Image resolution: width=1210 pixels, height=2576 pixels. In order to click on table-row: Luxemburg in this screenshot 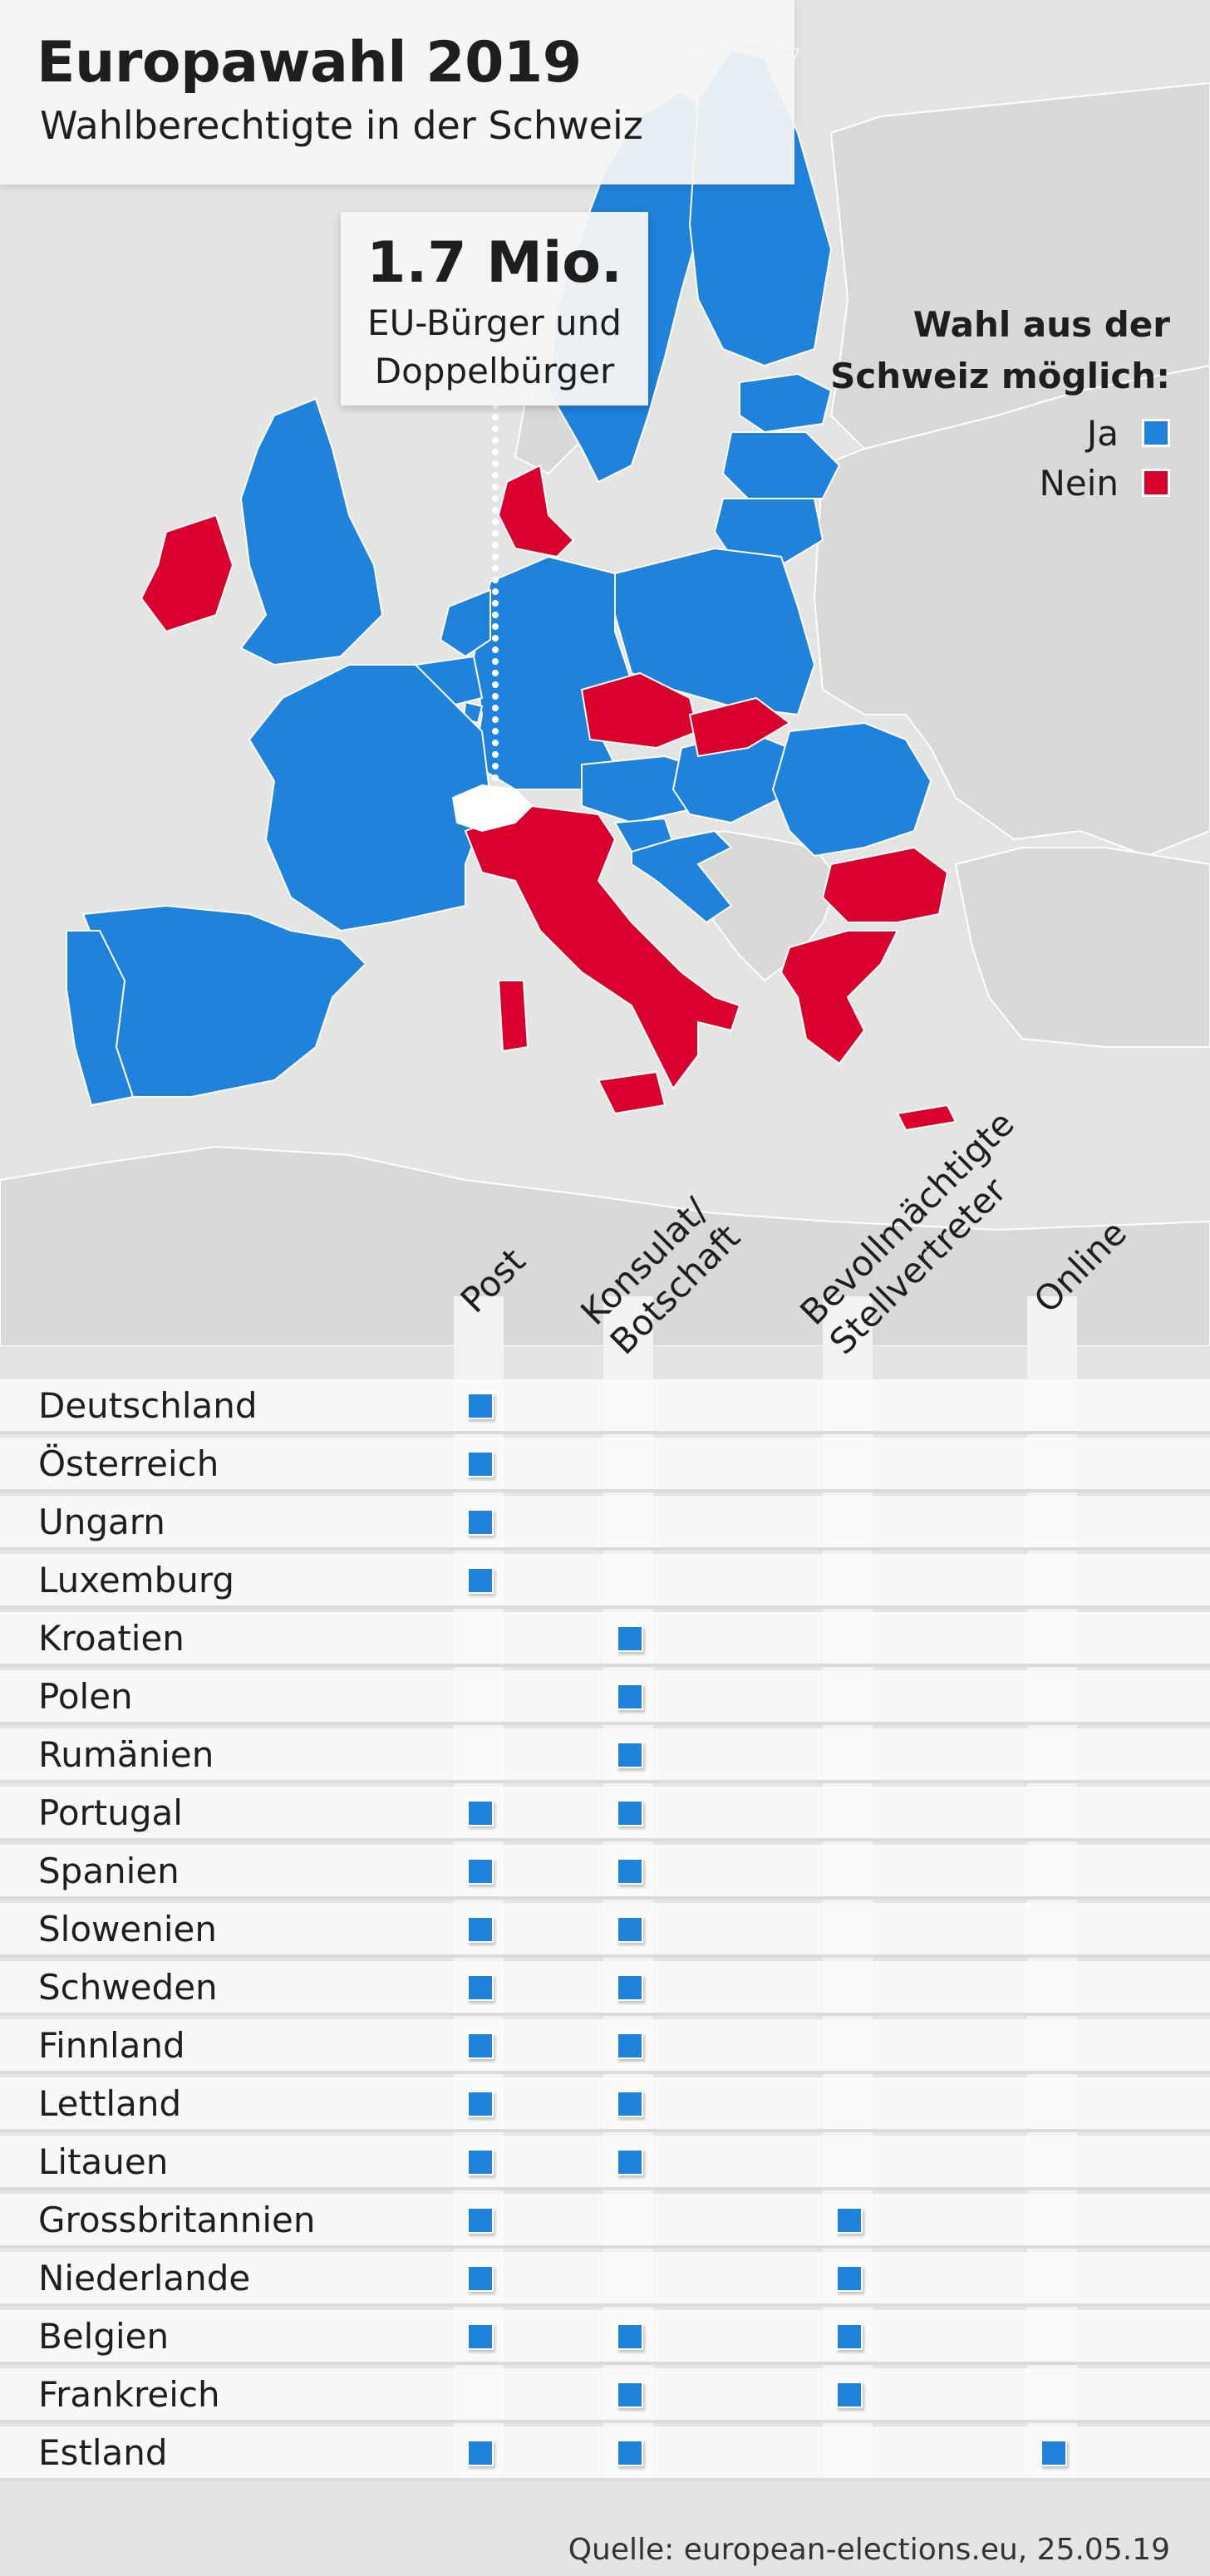, I will do `click(605, 1581)`.